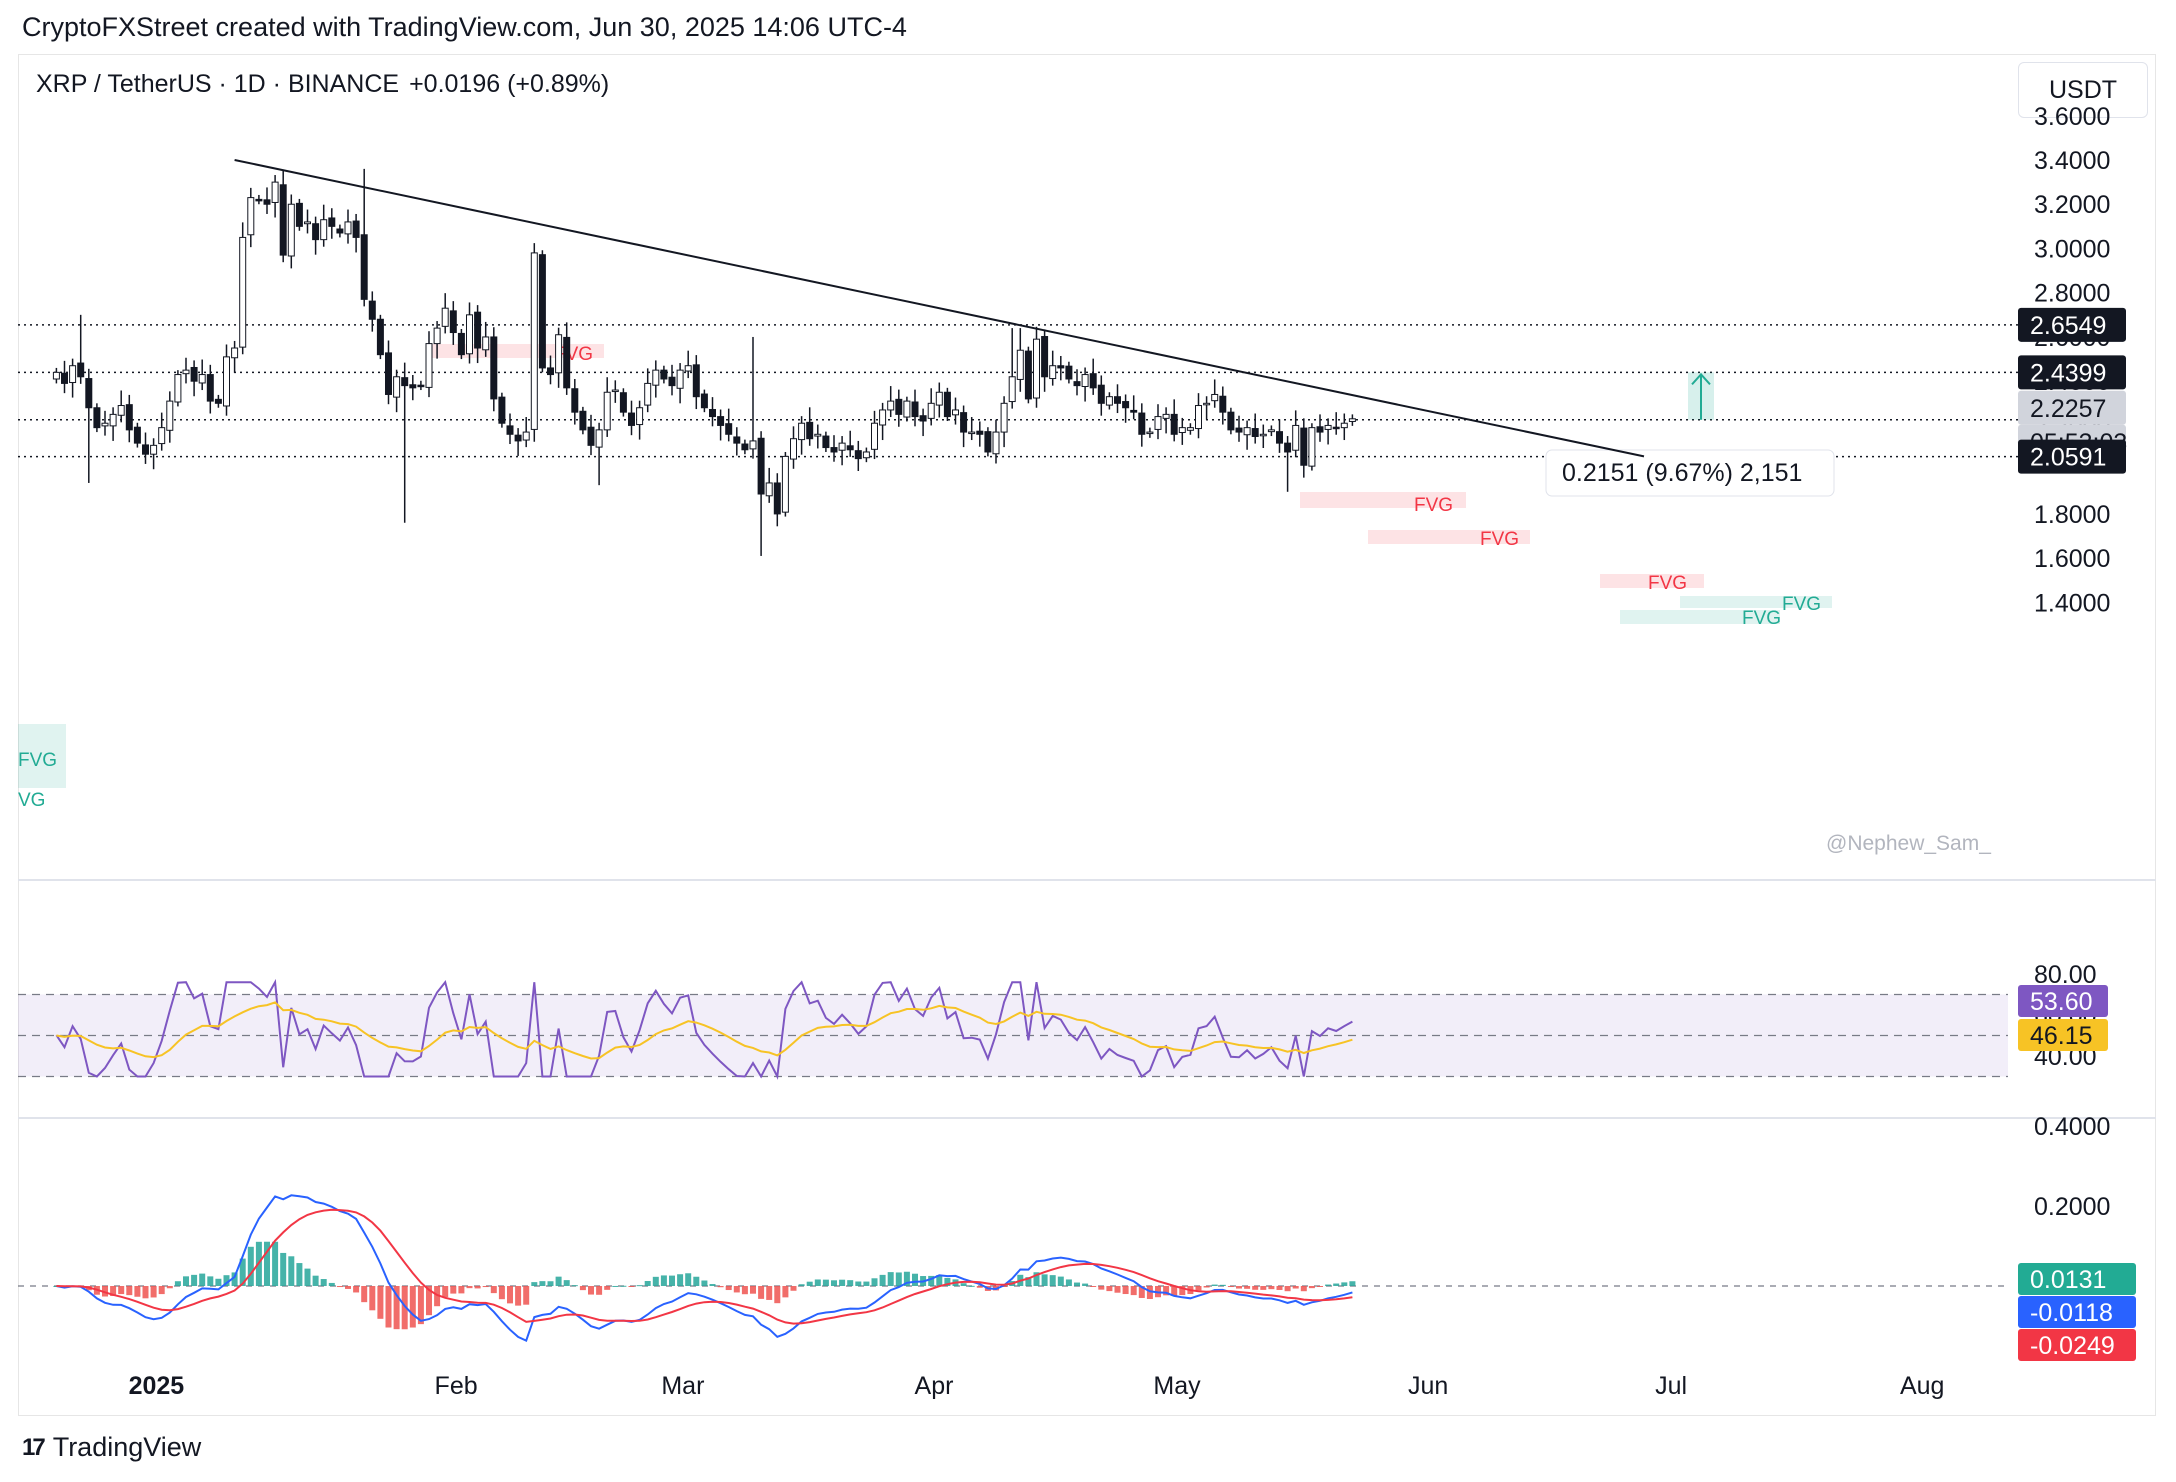 The width and height of the screenshot is (2176, 1482). Describe the element at coordinates (2072, 117) in the screenshot. I see `price-tick-label: 3.6000` at that location.